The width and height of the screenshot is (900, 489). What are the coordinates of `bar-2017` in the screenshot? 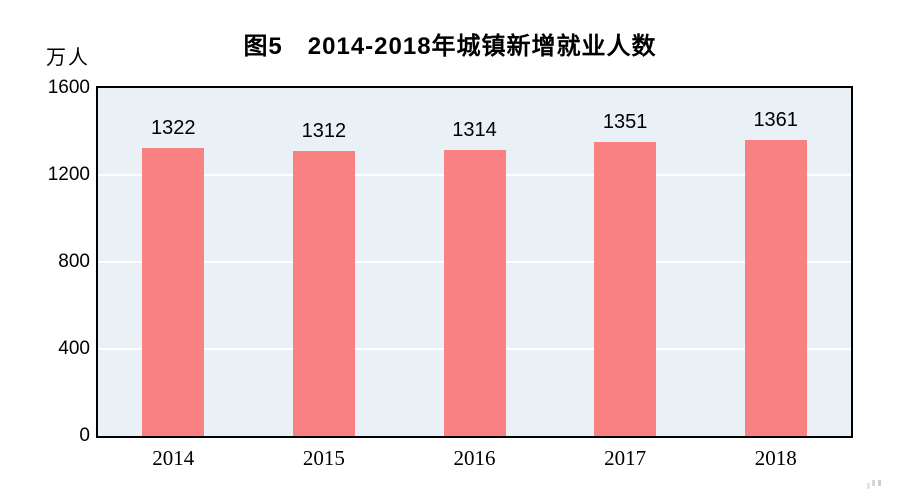 It's located at (625, 289).